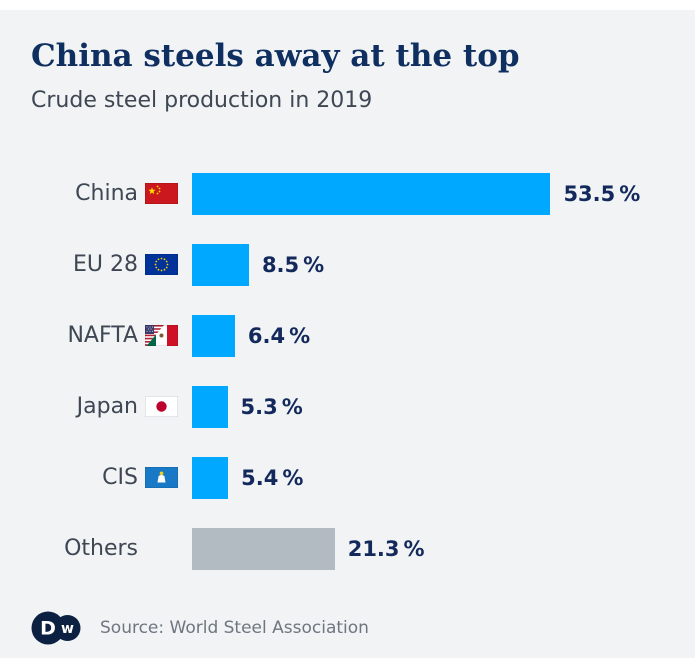  What do you see at coordinates (213, 335) in the screenshot?
I see `bar-nafta` at bounding box center [213, 335].